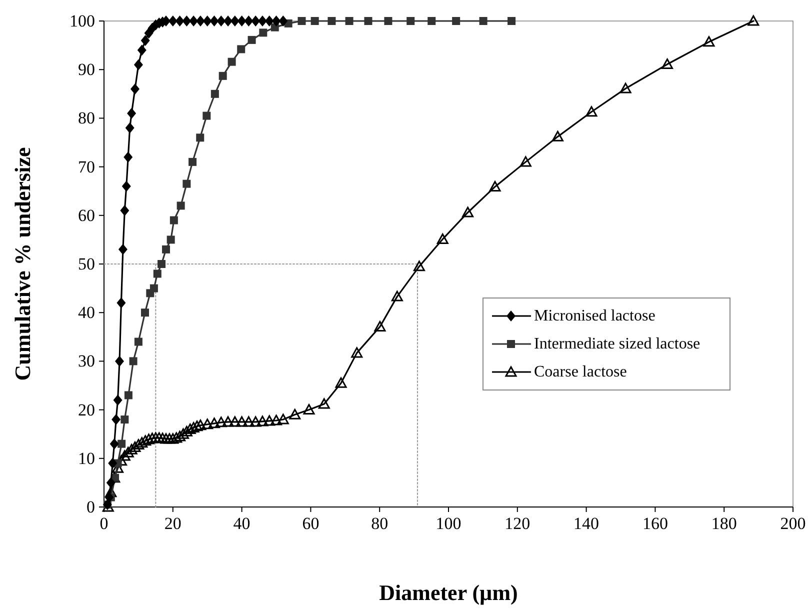 Image resolution: width=812 pixels, height=614 pixels. What do you see at coordinates (104, 523) in the screenshot?
I see `x-tick-label: 0` at bounding box center [104, 523].